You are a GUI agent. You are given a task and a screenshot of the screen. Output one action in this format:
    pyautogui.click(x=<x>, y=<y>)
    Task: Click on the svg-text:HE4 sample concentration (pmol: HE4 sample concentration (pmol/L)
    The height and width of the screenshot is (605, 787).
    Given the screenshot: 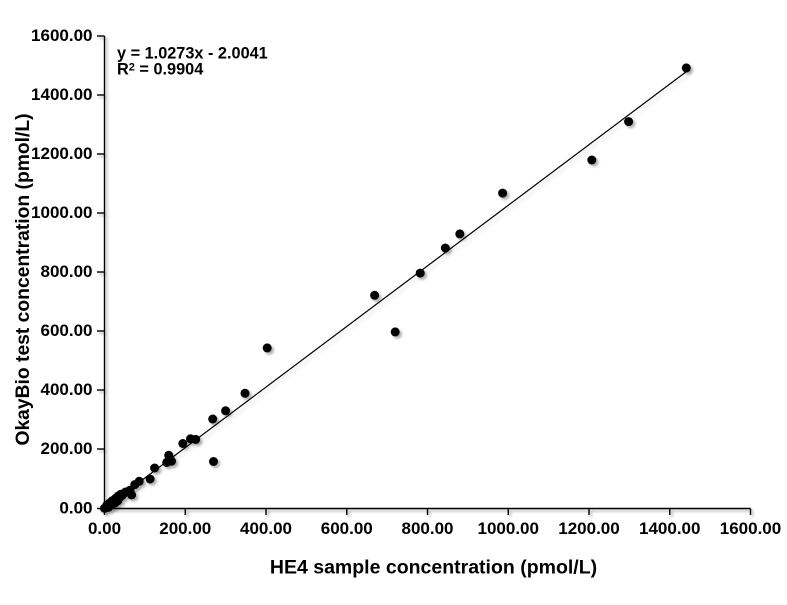 What is the action you would take?
    pyautogui.click(x=433, y=568)
    